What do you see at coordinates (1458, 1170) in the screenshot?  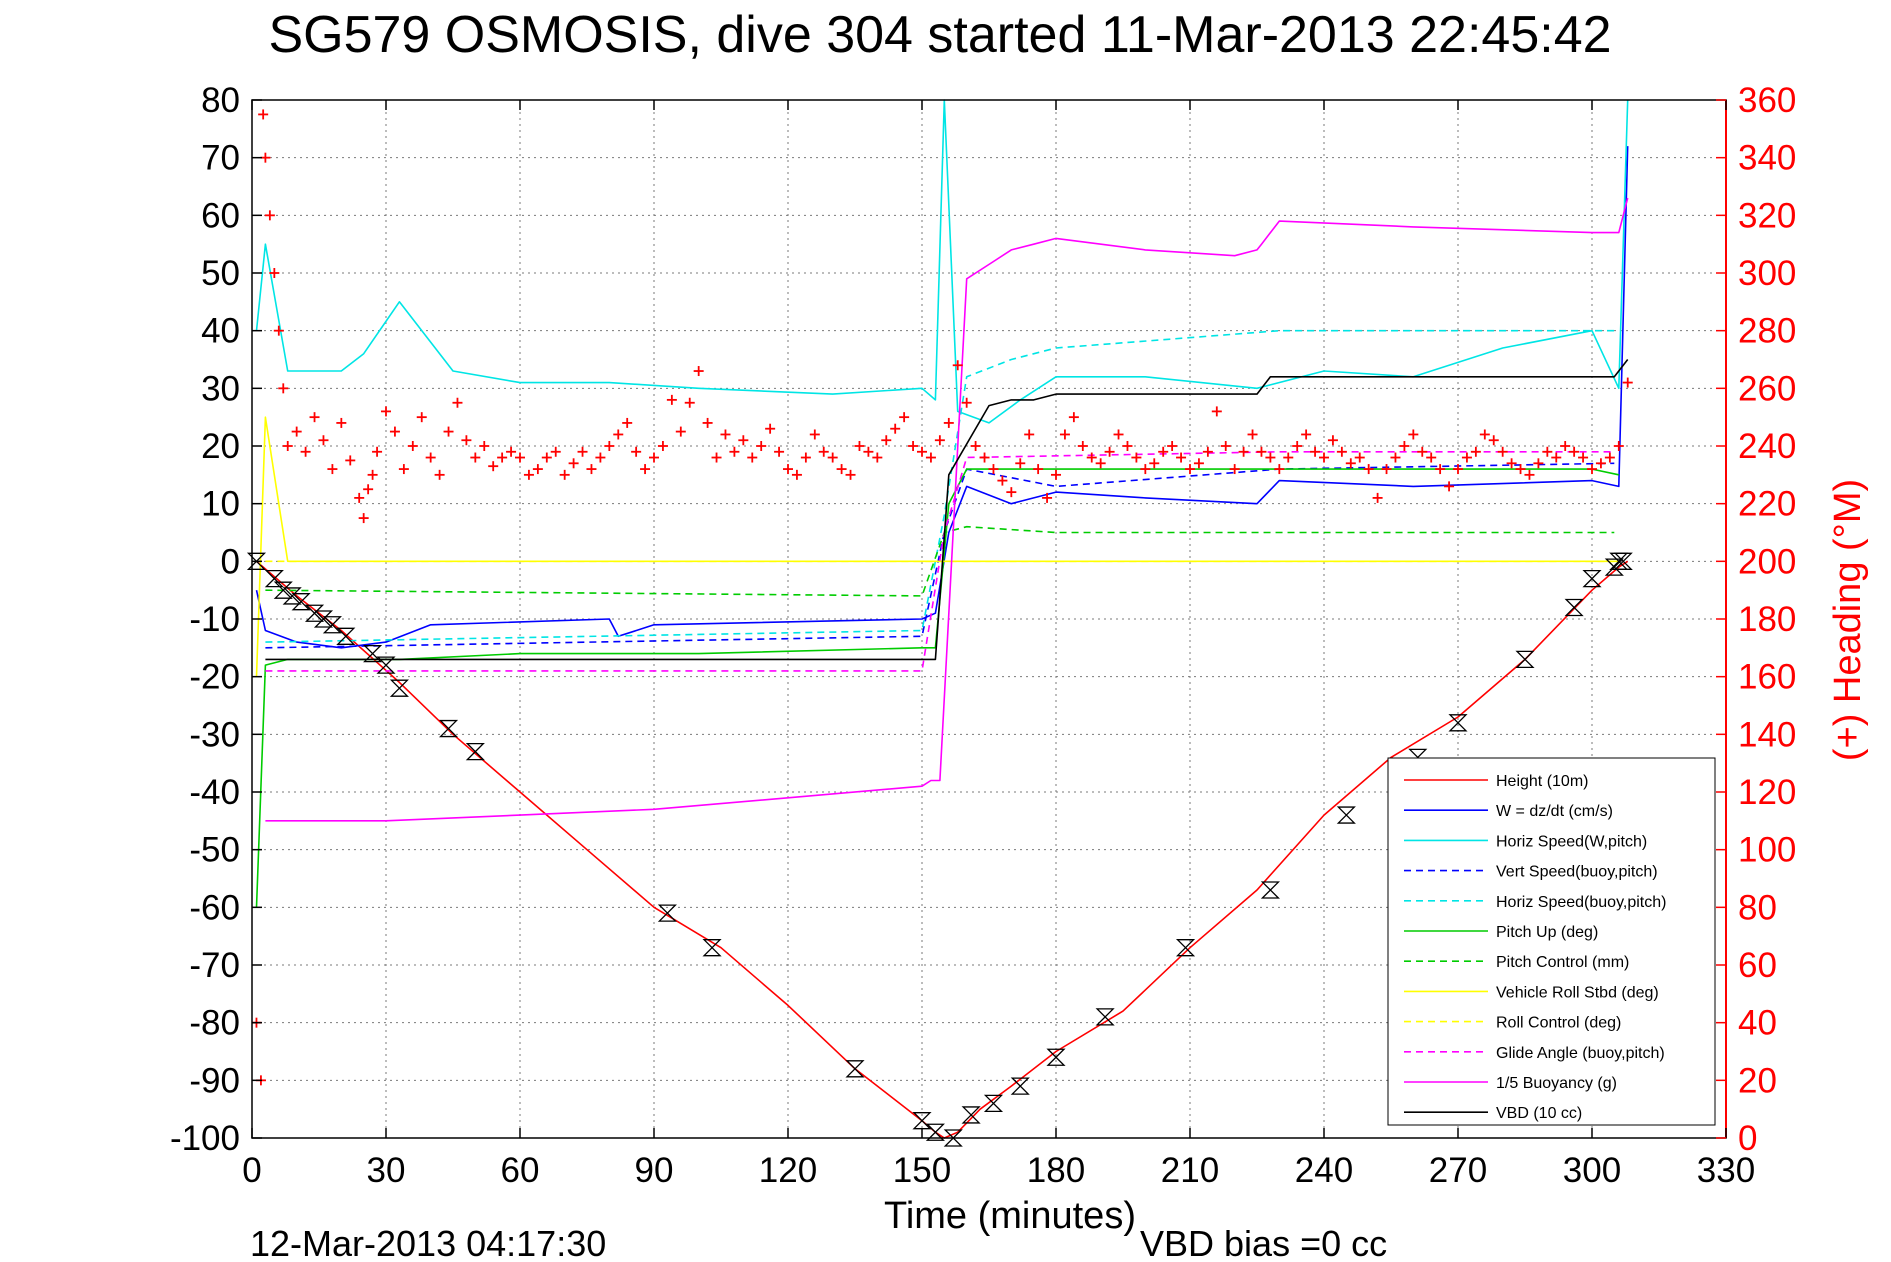 I see `x-tick-label: 270` at bounding box center [1458, 1170].